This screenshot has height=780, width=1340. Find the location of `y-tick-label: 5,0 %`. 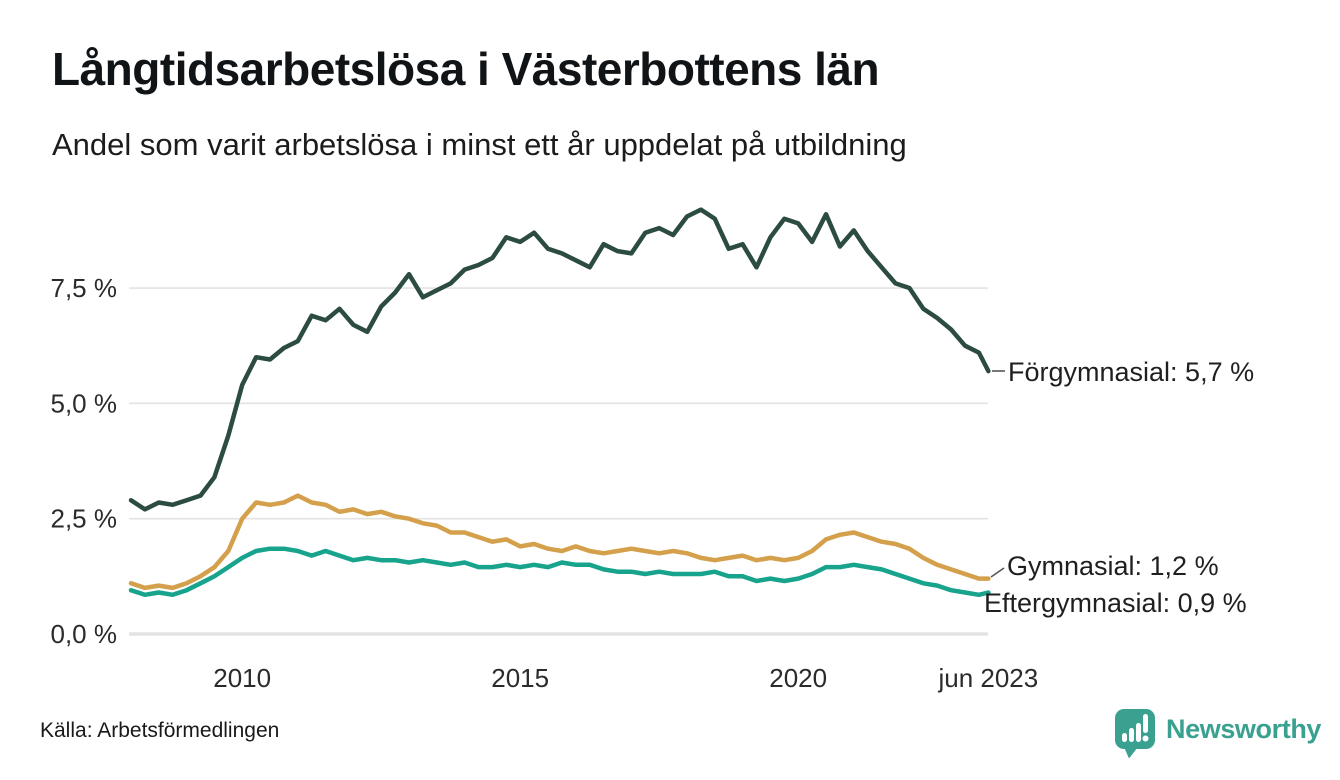

y-tick-label: 5,0 % is located at coordinates (84, 403).